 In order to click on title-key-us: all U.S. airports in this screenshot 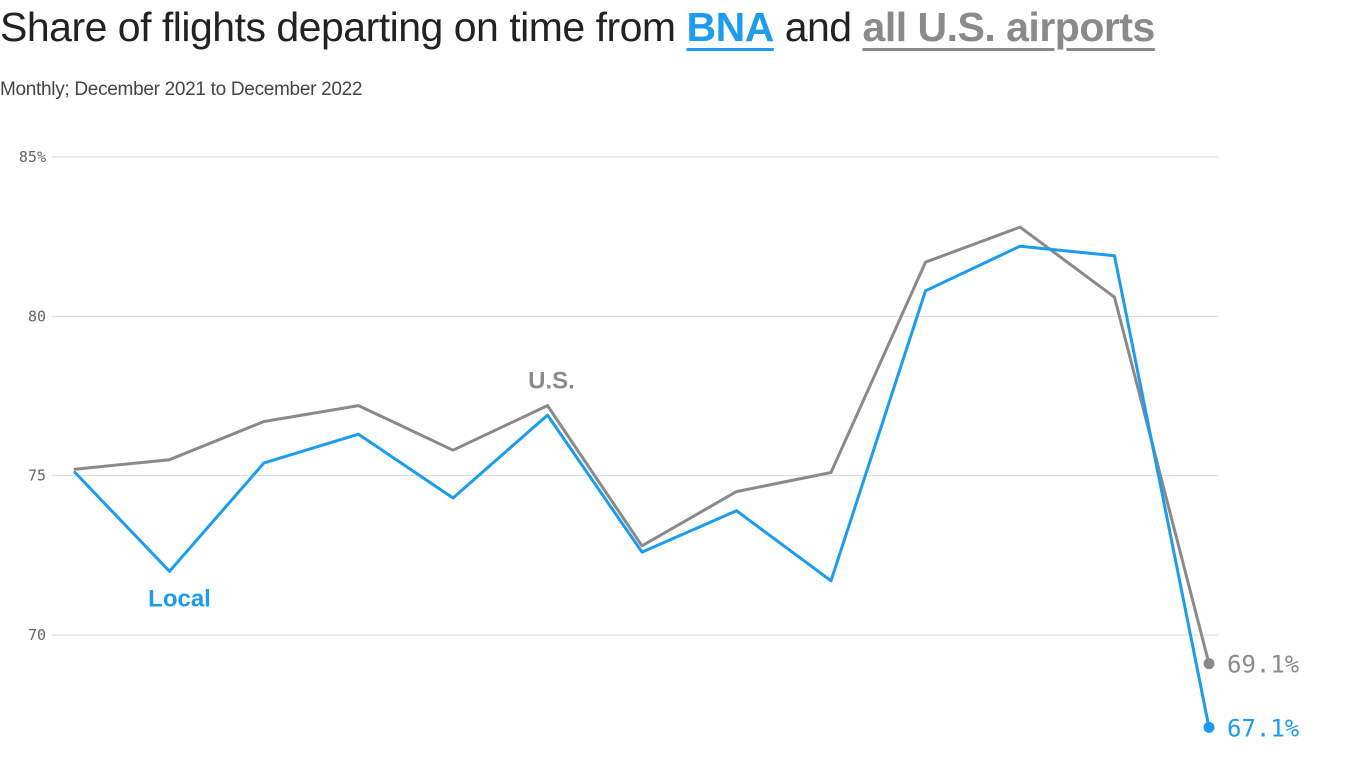, I will do `click(1009, 27)`.